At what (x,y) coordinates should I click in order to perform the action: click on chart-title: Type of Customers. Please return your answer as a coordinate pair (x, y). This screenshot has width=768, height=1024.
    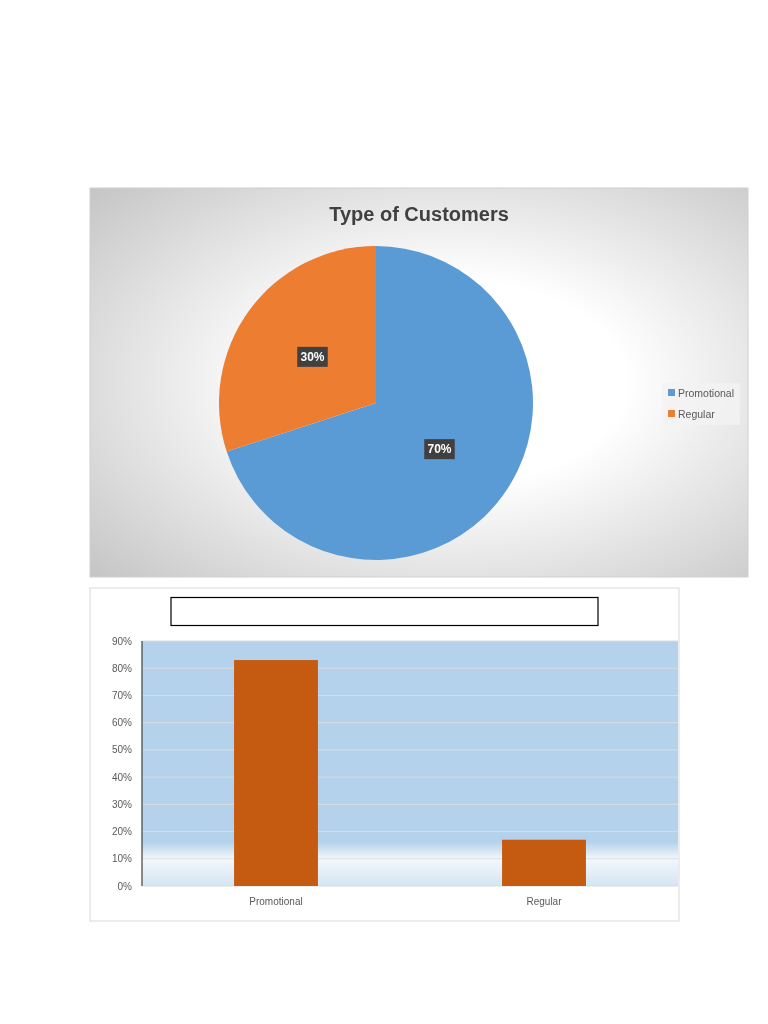
    Looking at the image, I should click on (419, 214).